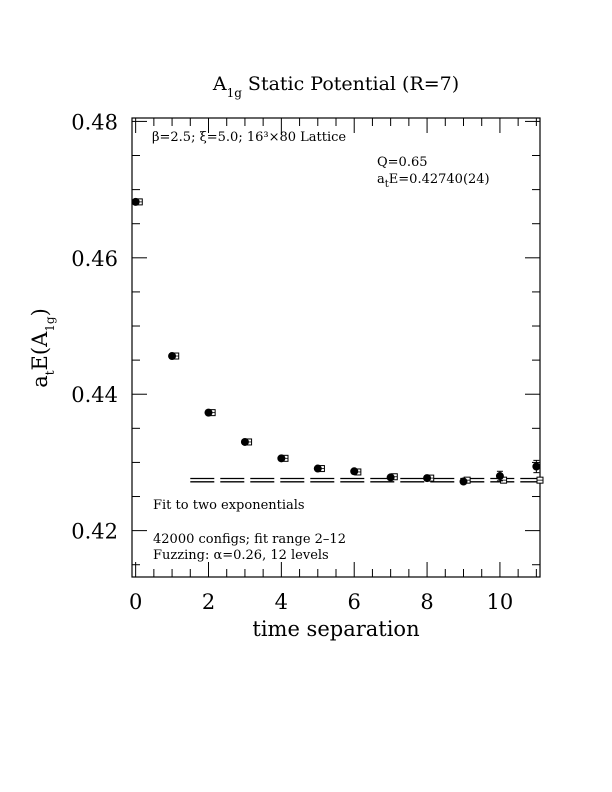 The image size is (612, 792). Describe the element at coordinates (94, 326) in the screenshot. I see `y-tick-labels: 0.42 0.44 0.46 0.48` at that location.